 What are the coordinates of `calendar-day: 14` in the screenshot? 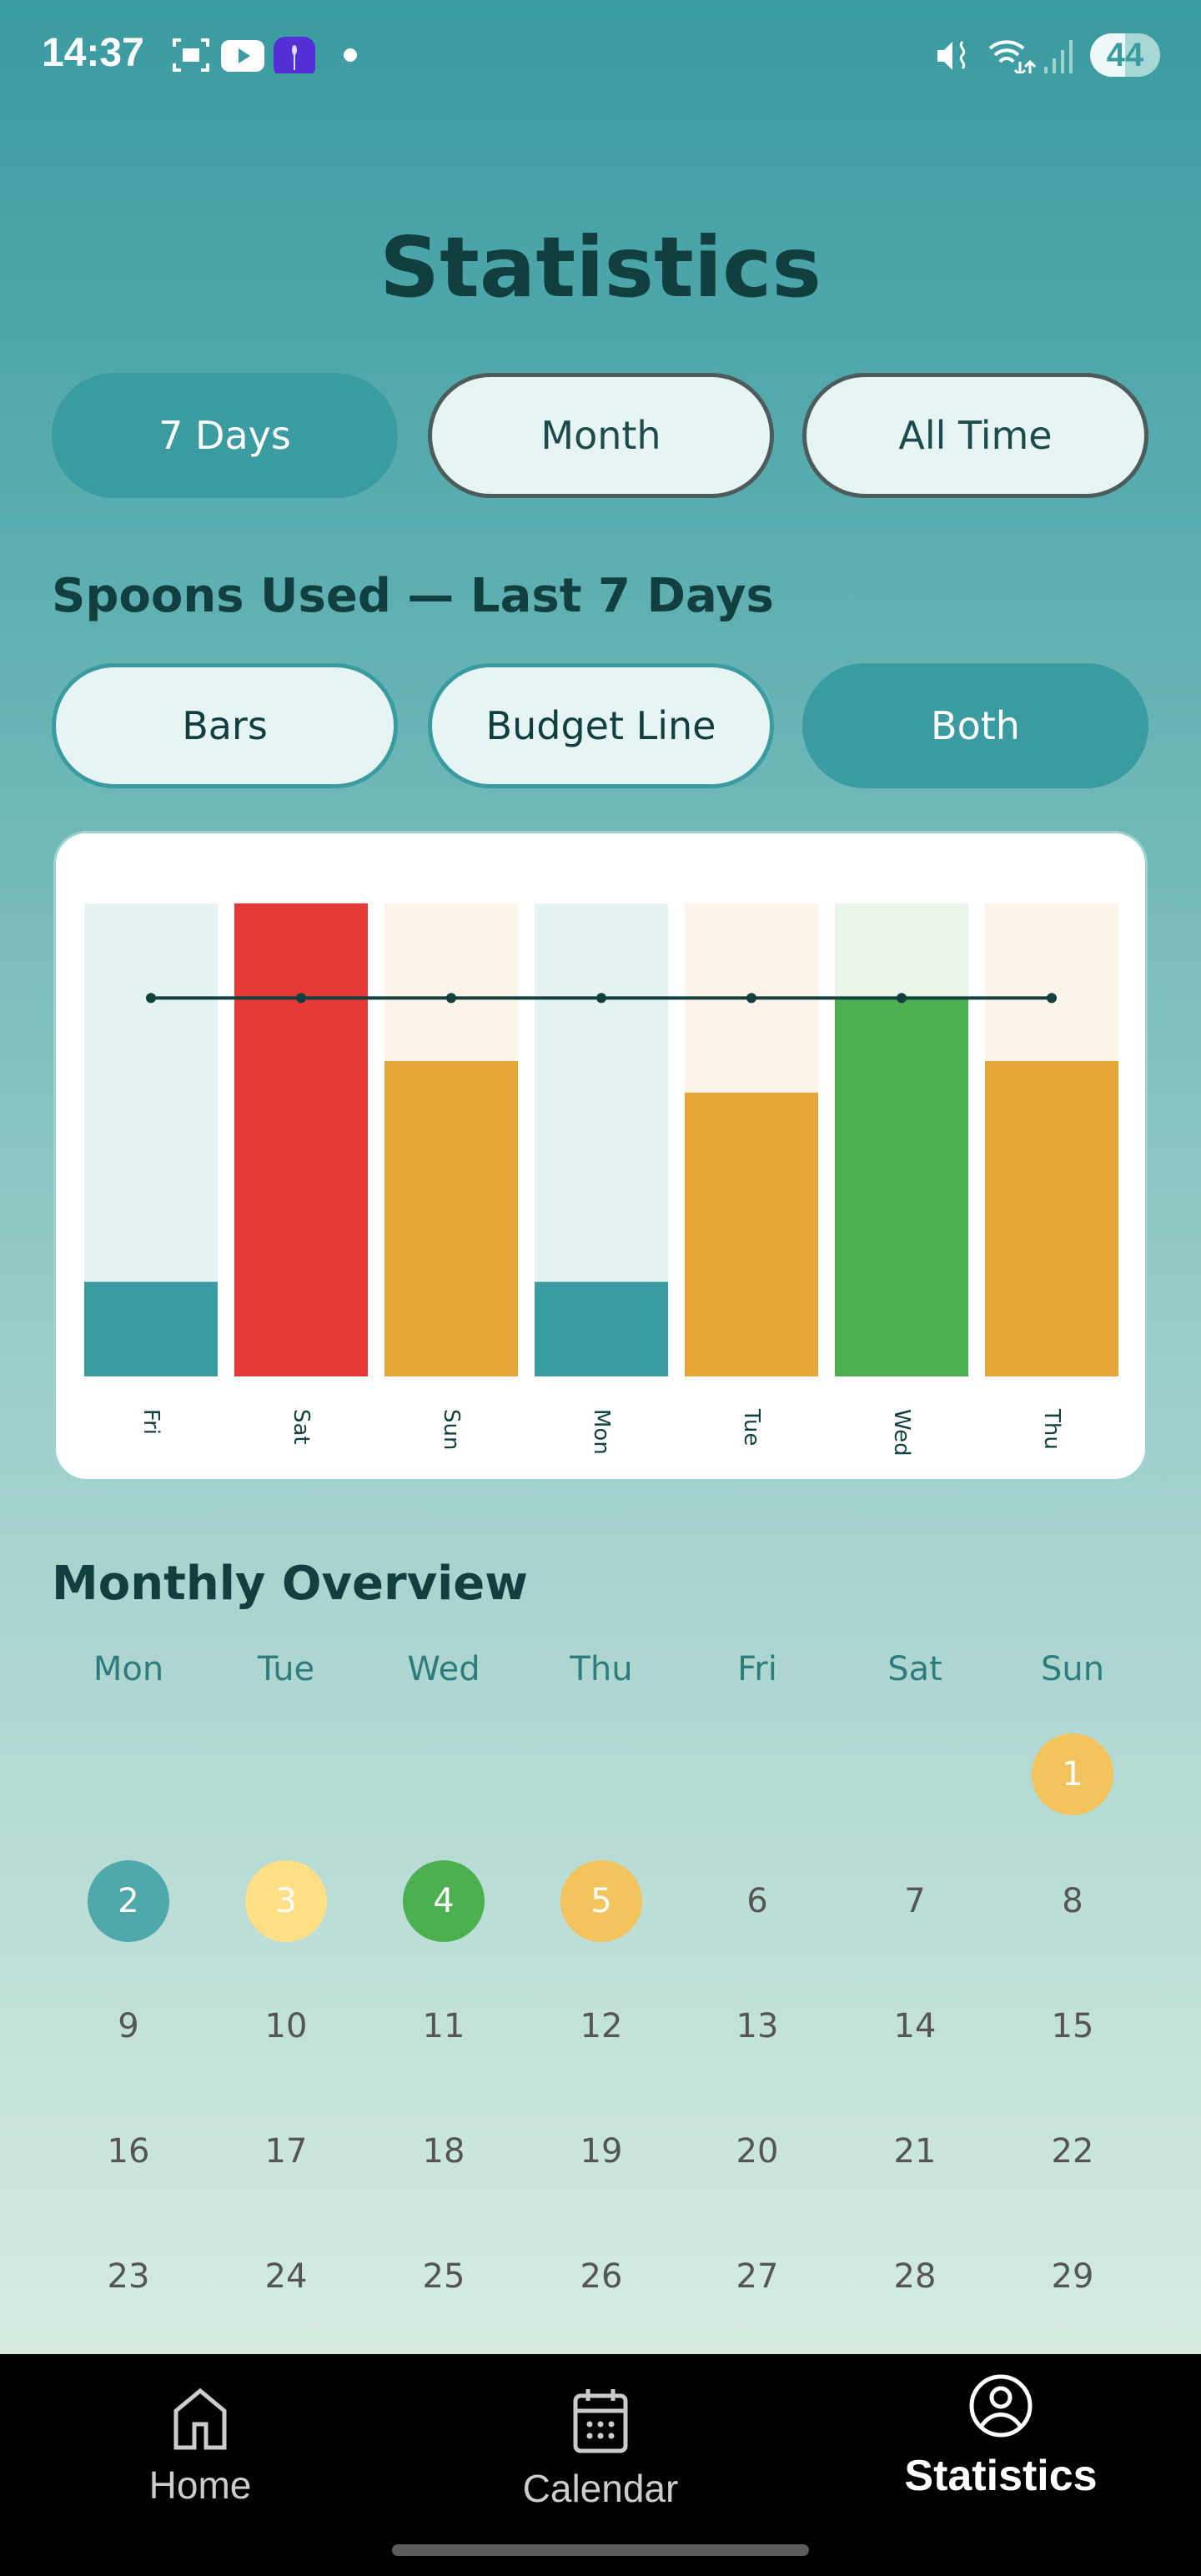 It's located at (915, 2026).